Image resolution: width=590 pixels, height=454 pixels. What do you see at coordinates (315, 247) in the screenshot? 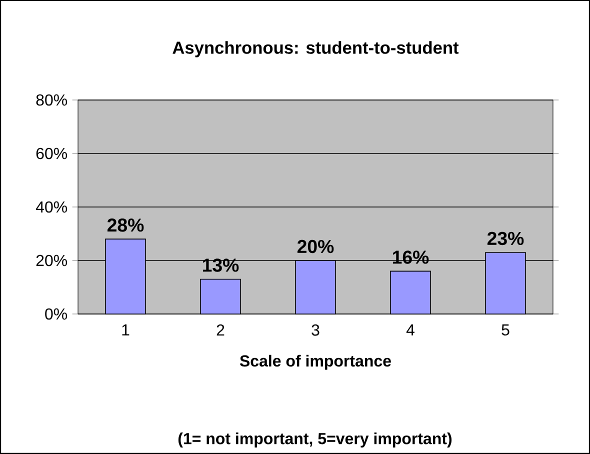
I see `data-label: 20%` at bounding box center [315, 247].